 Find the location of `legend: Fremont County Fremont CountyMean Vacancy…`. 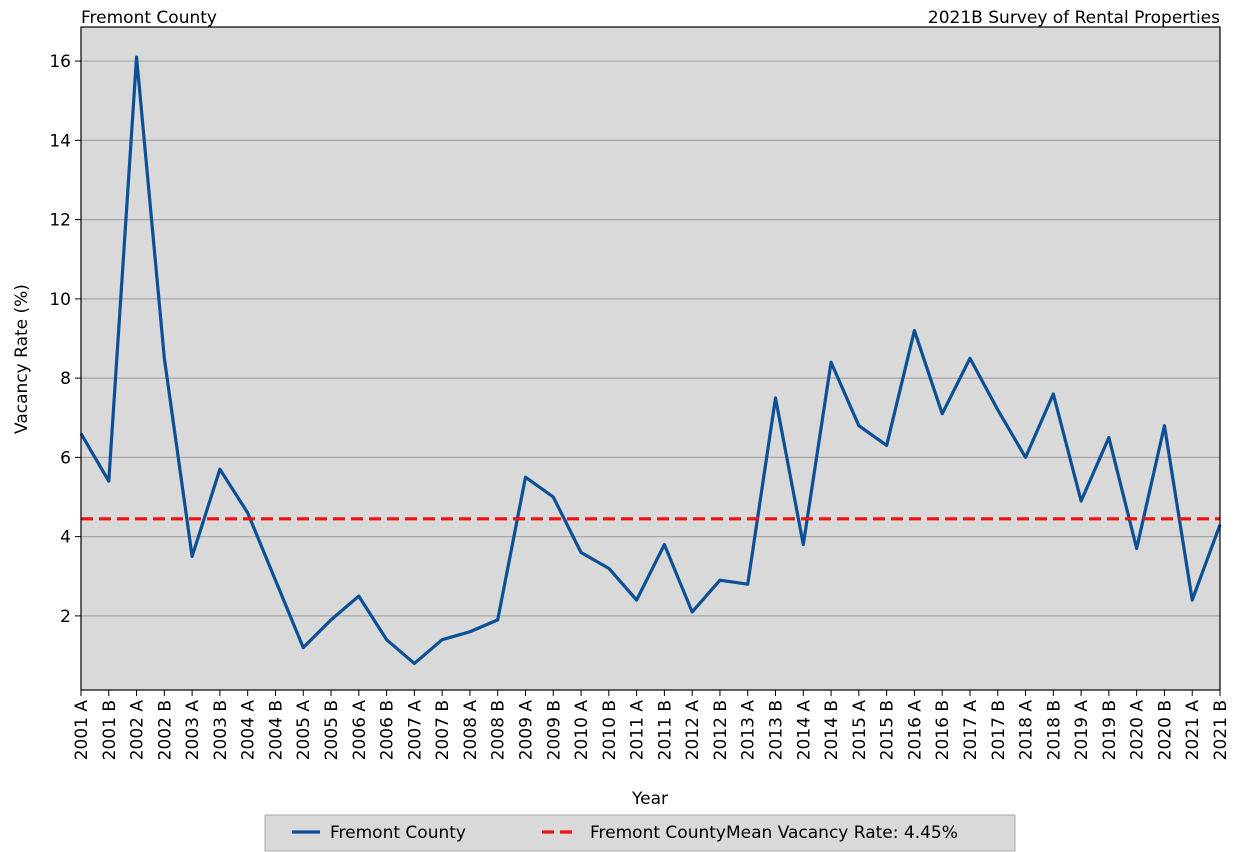

legend: Fremont County Fremont CountyMean Vacancy… is located at coordinates (640, 833).